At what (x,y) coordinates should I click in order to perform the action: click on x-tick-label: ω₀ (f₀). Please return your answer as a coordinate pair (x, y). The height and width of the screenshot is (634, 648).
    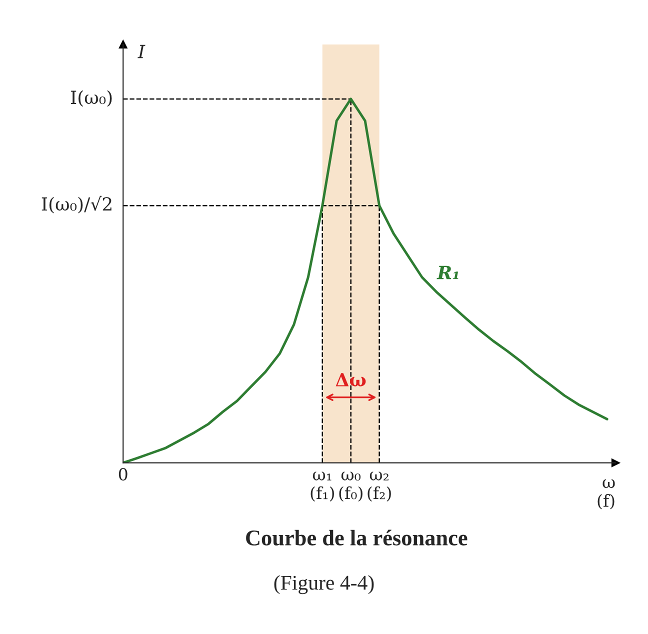
    Looking at the image, I should click on (350, 487).